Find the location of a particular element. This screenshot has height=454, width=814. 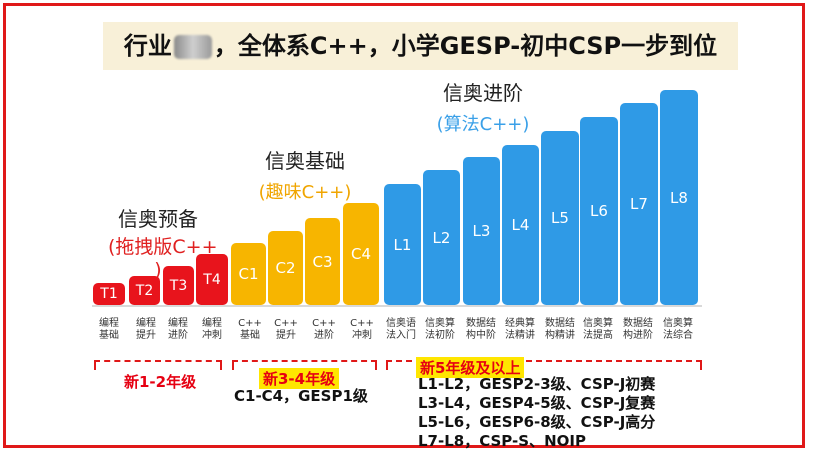

sublabel-line: 法综合 is located at coordinates (678, 335).